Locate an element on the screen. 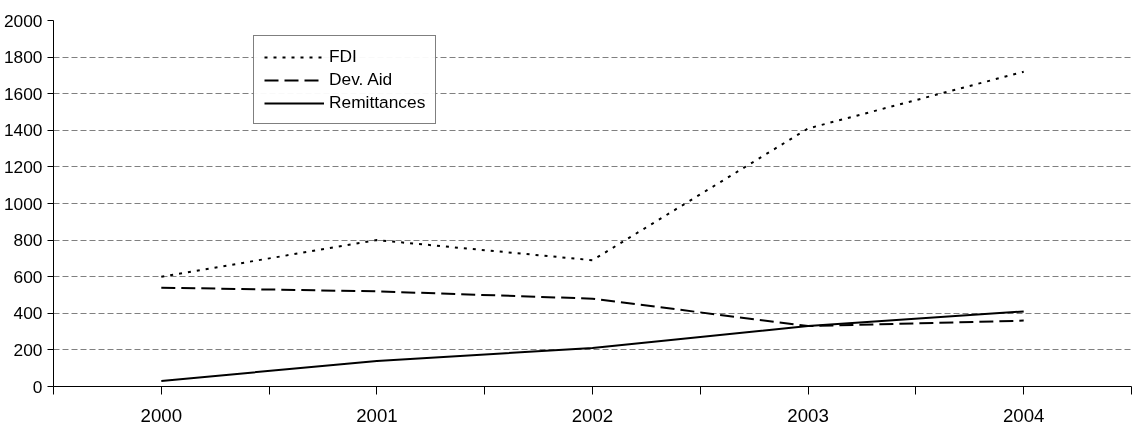  x-tick-label: 2001 is located at coordinates (377, 414).